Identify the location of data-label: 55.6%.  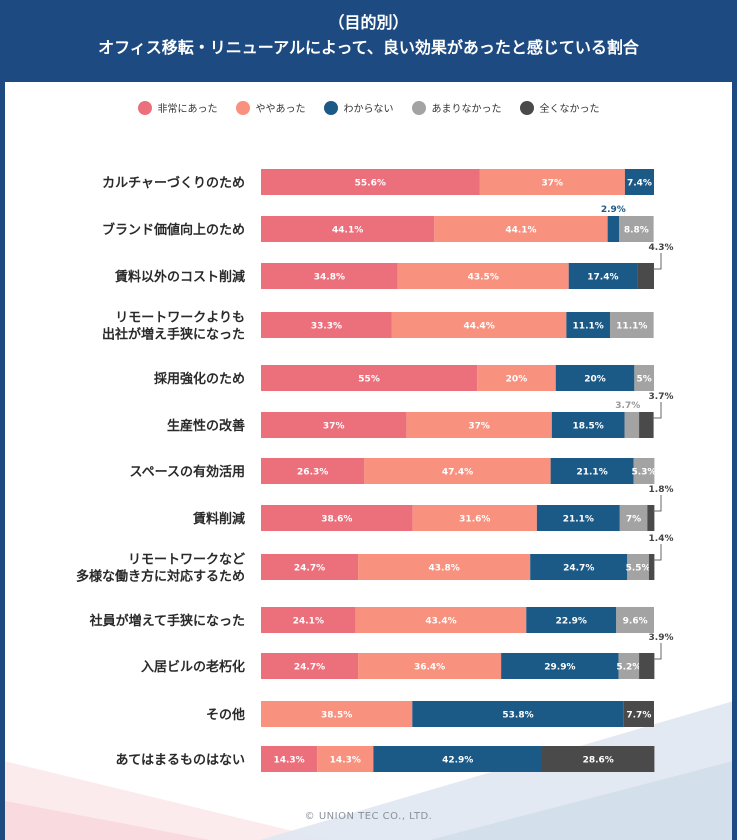
(370, 184).